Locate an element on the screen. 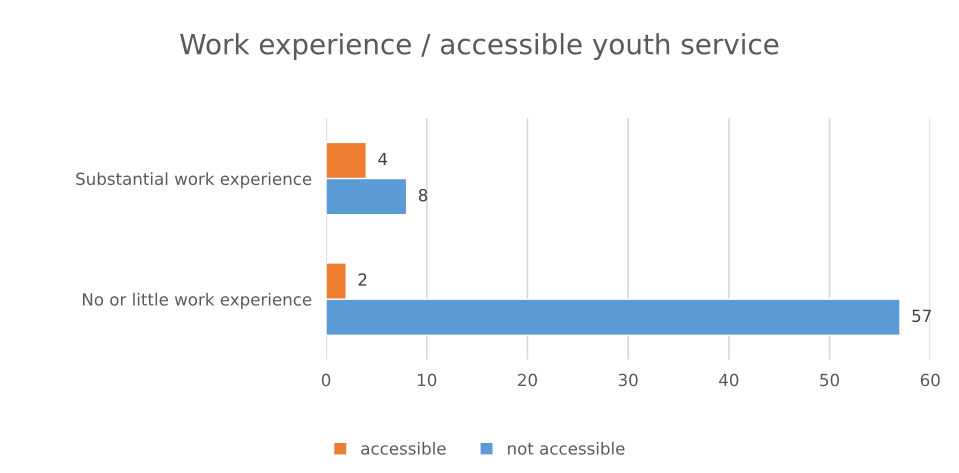 This screenshot has width=959, height=473. x-tick-label: 60 is located at coordinates (930, 380).